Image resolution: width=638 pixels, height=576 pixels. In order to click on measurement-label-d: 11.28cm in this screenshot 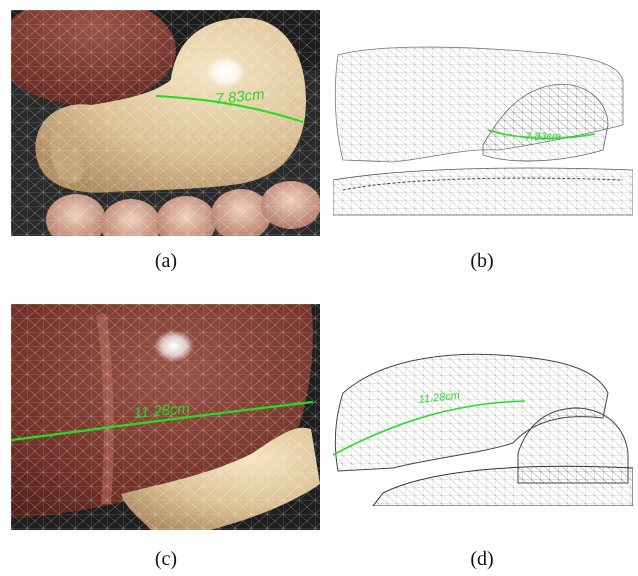, I will do `click(439, 398)`.